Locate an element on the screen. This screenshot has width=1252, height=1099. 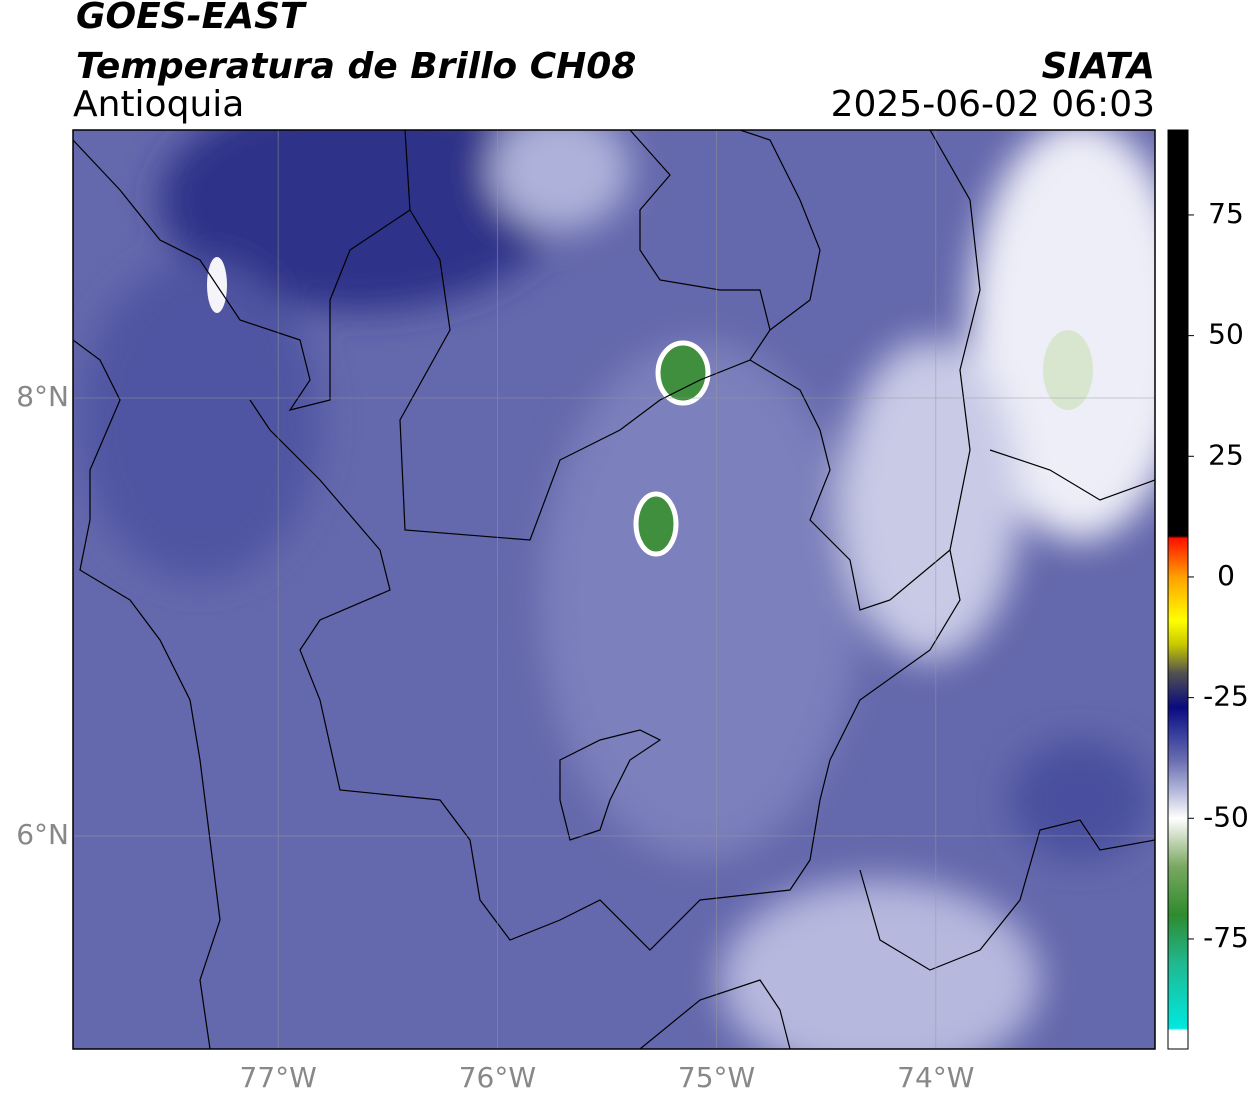
datetime: 2025-06-02 06:03 is located at coordinates (993, 104).